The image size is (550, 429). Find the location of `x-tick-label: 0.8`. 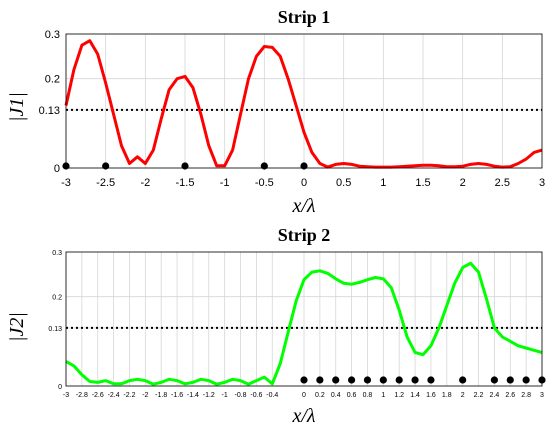

x-tick-label: 0.8 is located at coordinates (368, 395).